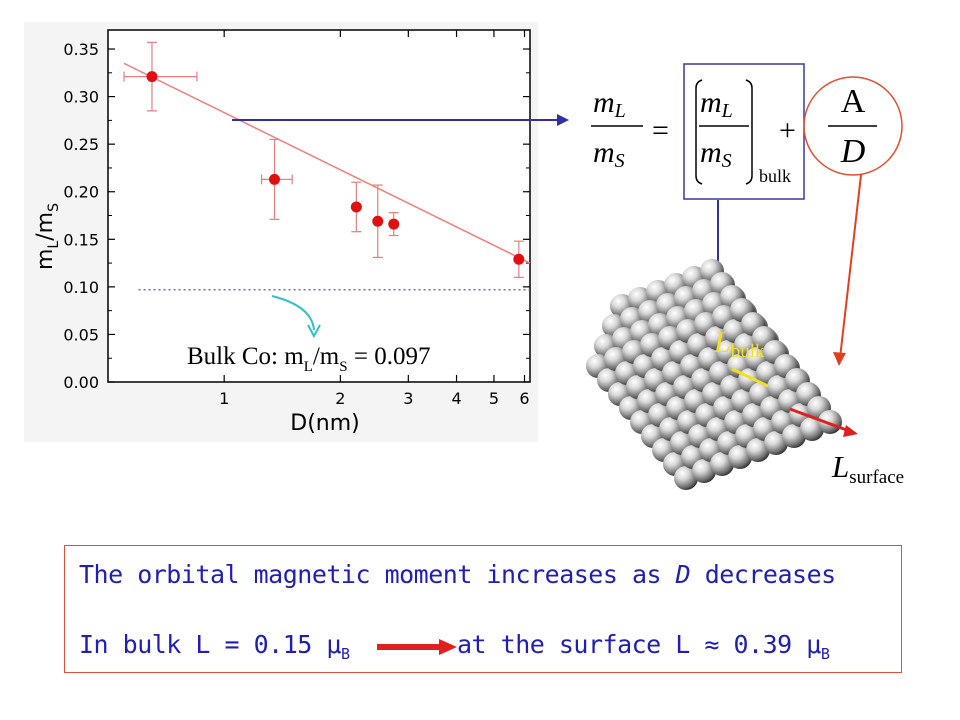  What do you see at coordinates (327, 163) in the screenshot?
I see `linear-fit-line` at bounding box center [327, 163].